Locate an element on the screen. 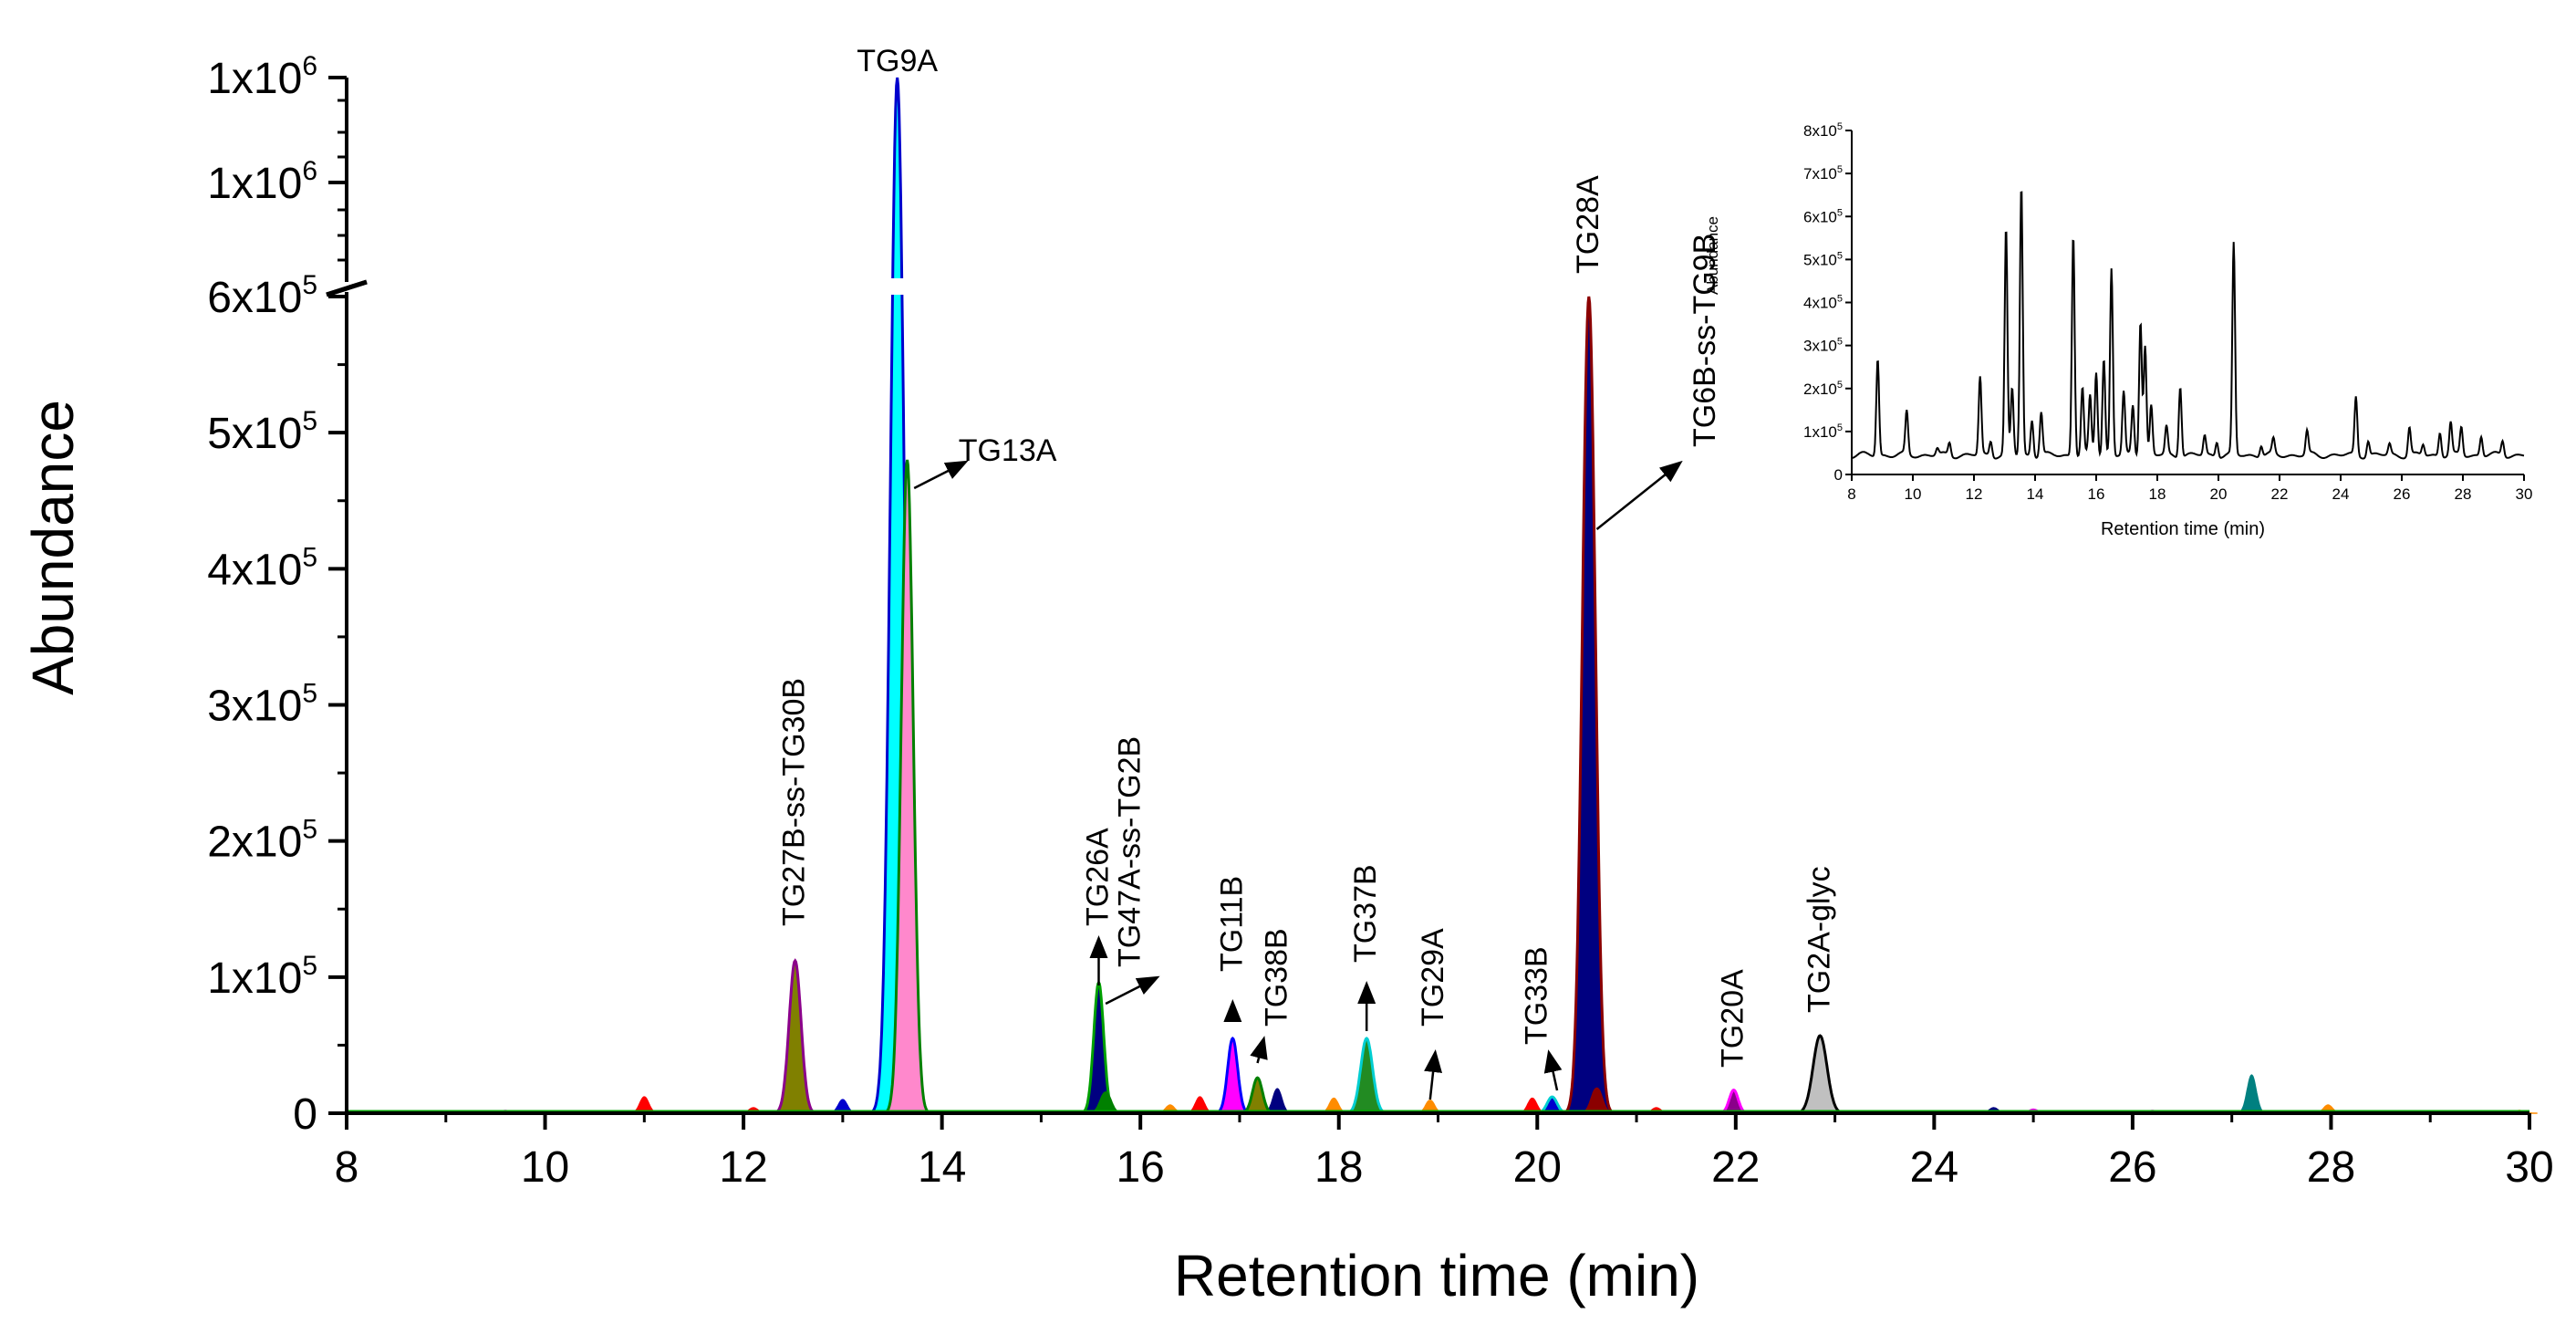 The image size is (2576, 1324). minor-peak is located at coordinates (2251, 1094).